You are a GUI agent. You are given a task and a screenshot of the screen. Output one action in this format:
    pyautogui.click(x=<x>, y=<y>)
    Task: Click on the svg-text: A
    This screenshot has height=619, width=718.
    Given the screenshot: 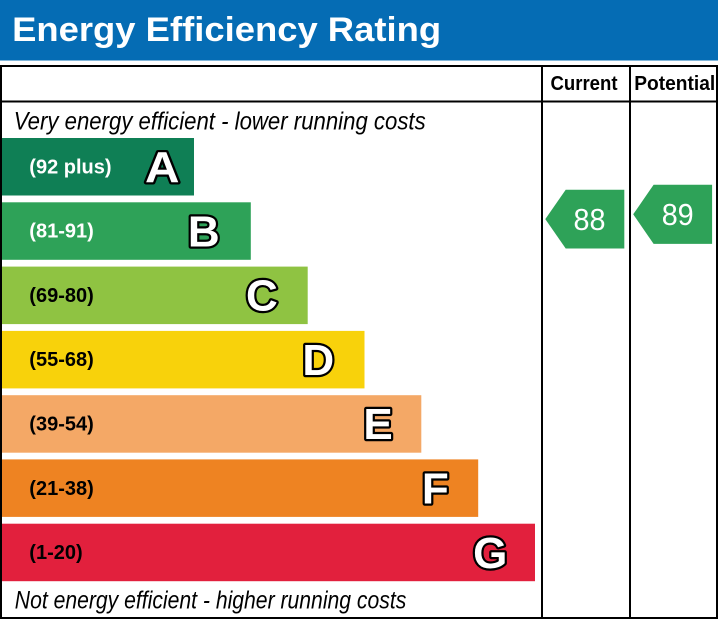 What is the action you would take?
    pyautogui.click(x=162, y=167)
    